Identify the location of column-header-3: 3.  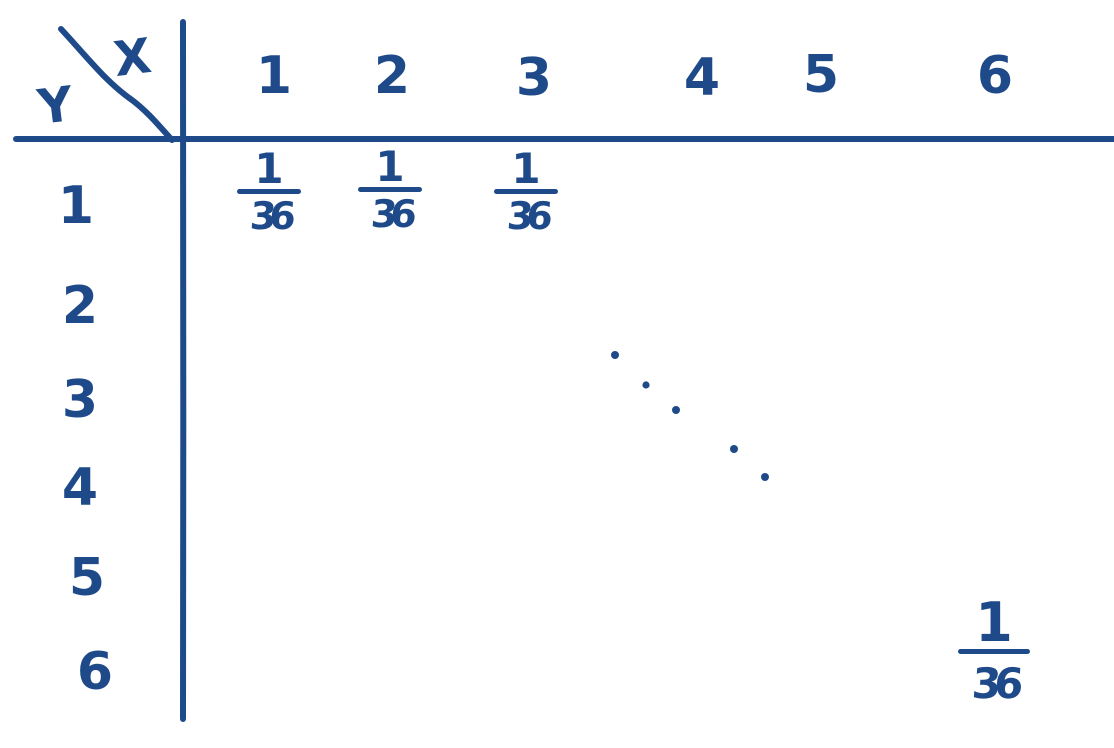
(534, 78).